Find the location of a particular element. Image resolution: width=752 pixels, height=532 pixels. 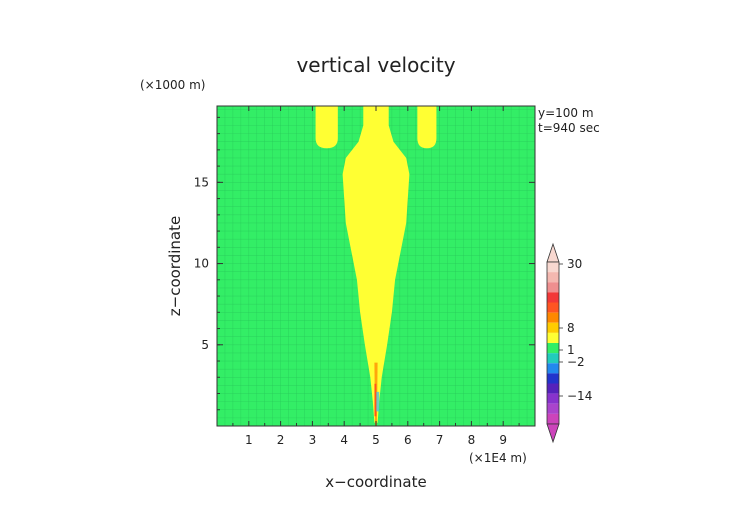

x-unit-label: (×1E4 m) is located at coordinates (498, 458).